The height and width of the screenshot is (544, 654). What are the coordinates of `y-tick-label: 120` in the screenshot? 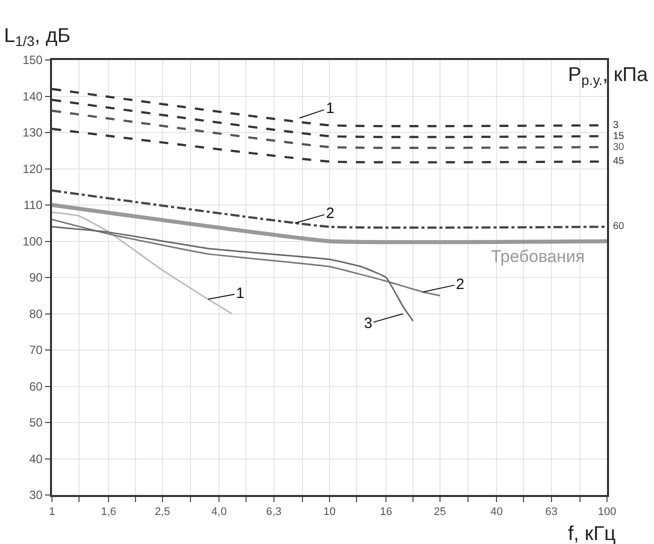 It's located at (32, 169).